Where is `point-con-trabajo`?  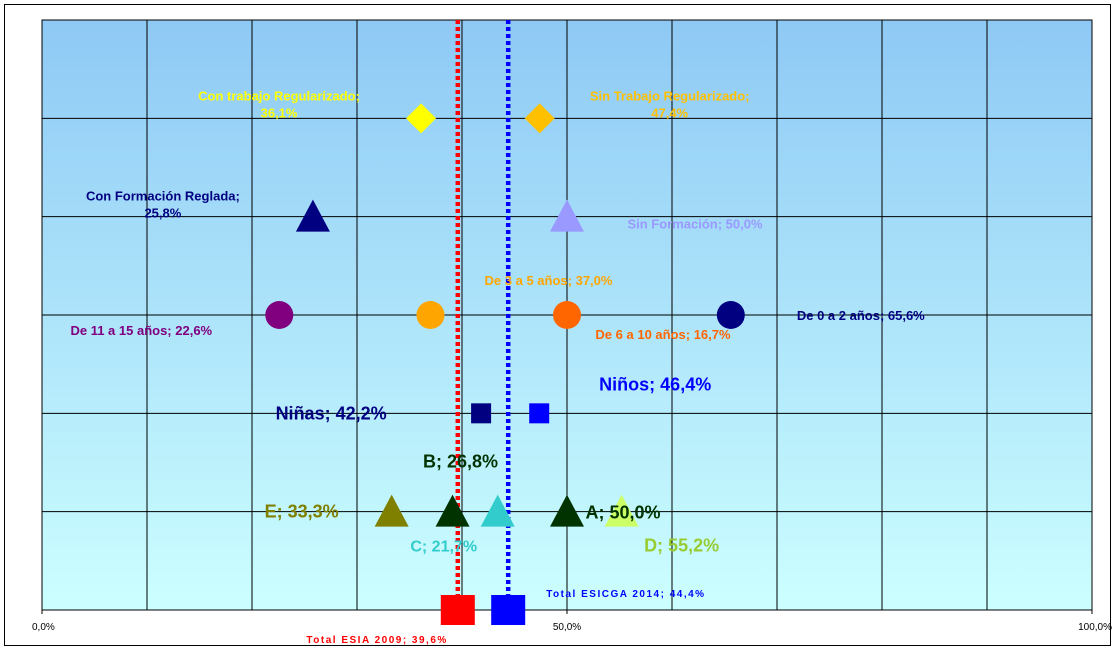
point-con-trabajo is located at coordinates (421, 118).